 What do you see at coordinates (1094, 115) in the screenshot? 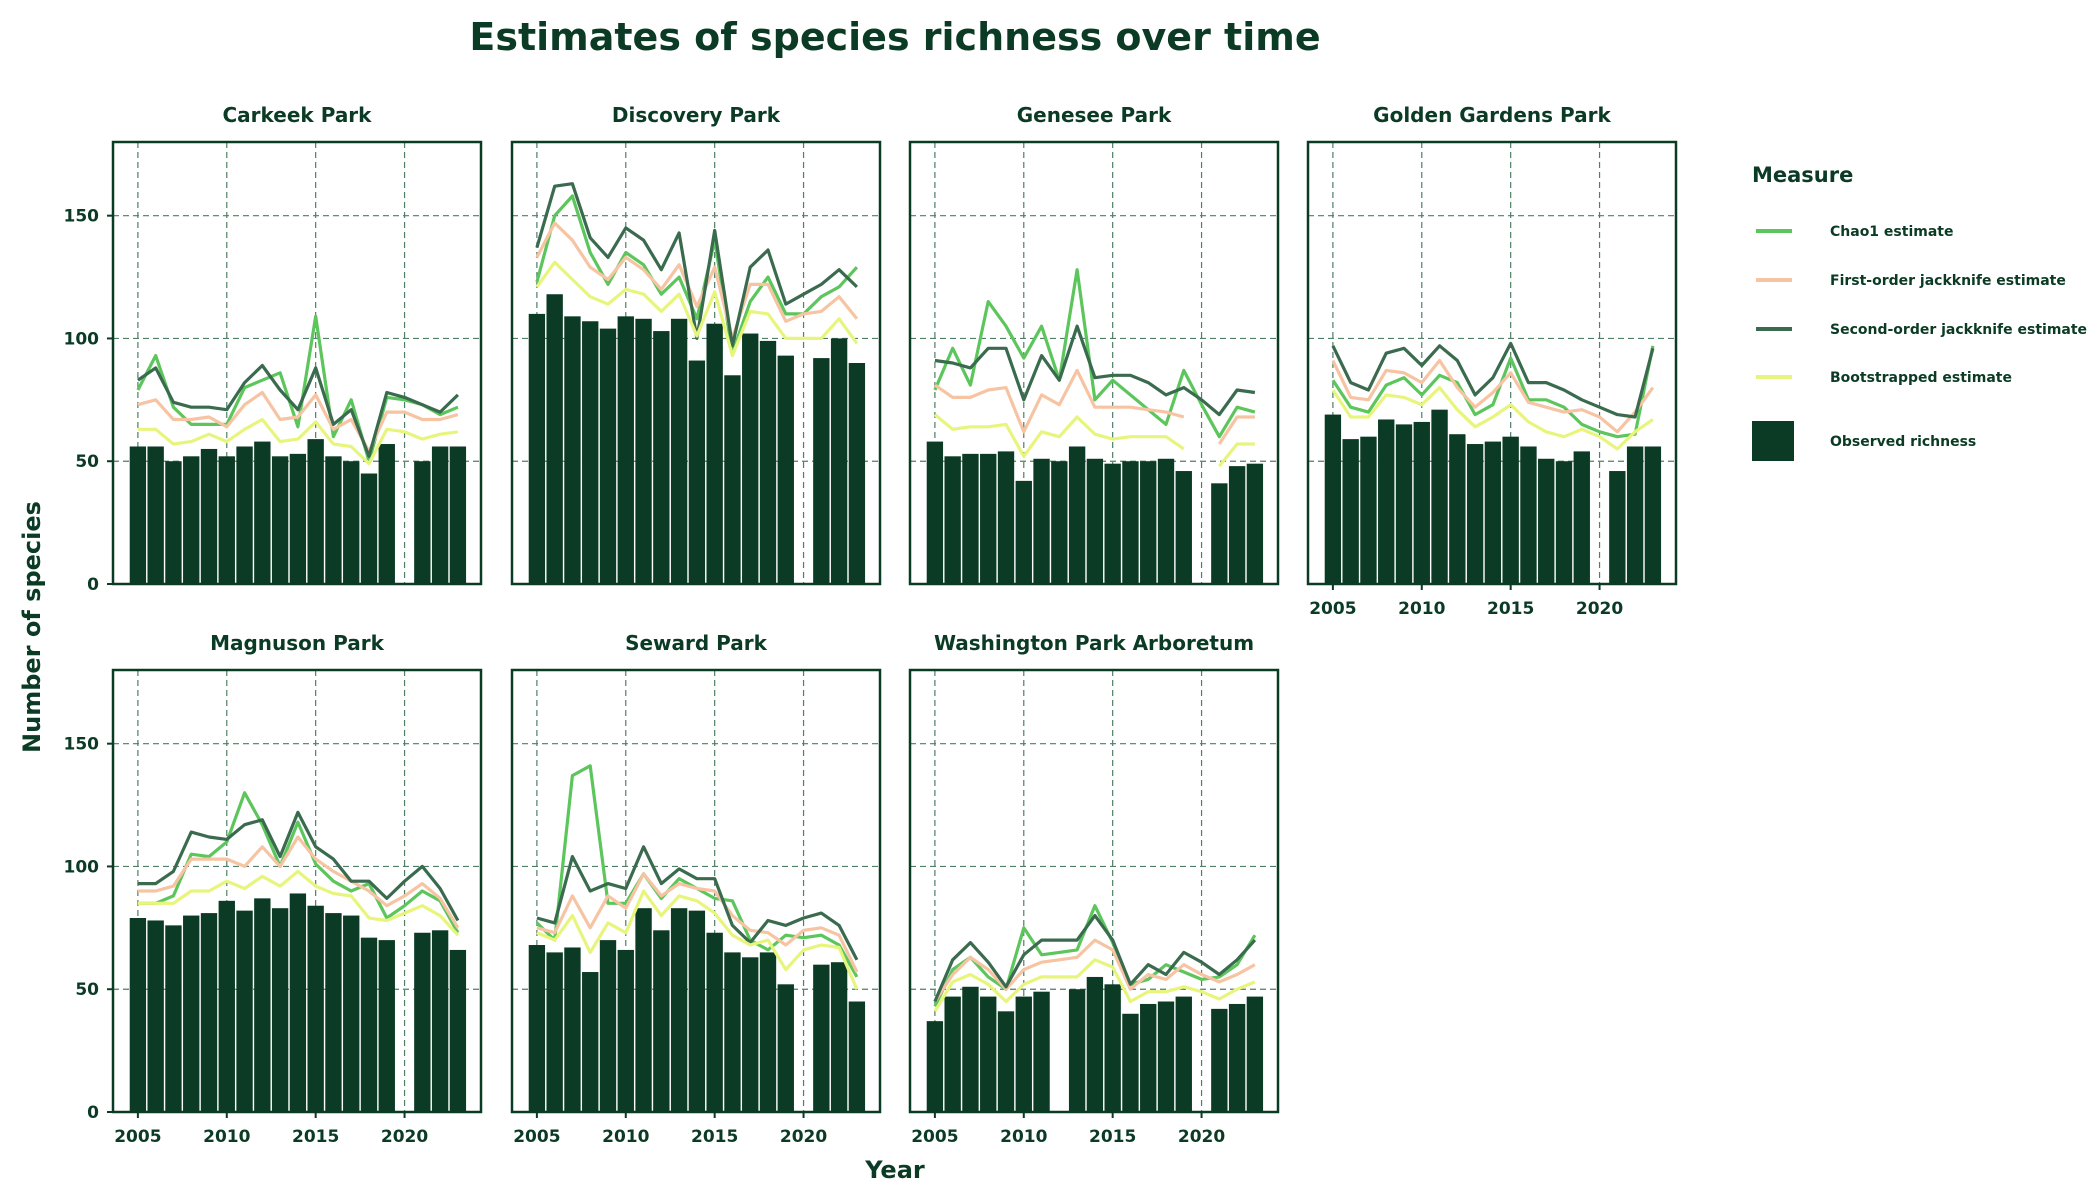
I see `panel-title: Genesee Park` at bounding box center [1094, 115].